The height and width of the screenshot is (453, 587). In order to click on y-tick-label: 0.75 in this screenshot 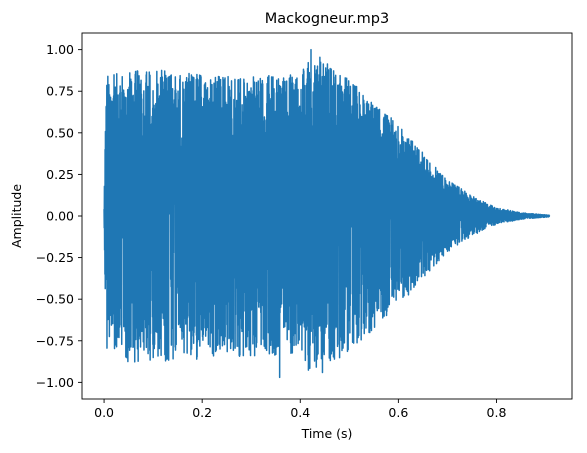, I will do `click(60, 91)`.